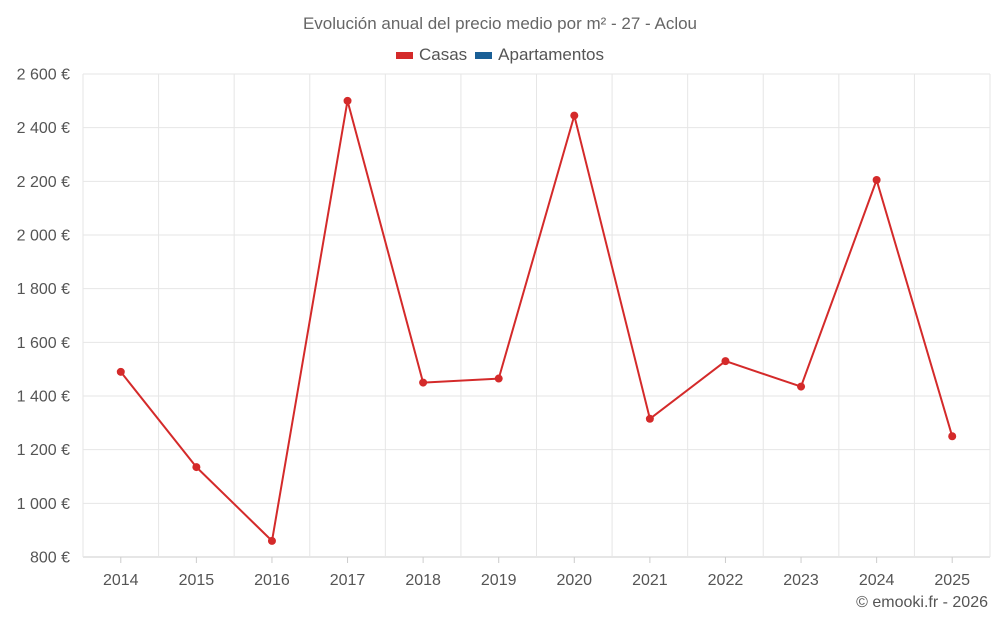  Describe the element at coordinates (43, 289) in the screenshot. I see `y-tick-label: 1 800 €` at that location.